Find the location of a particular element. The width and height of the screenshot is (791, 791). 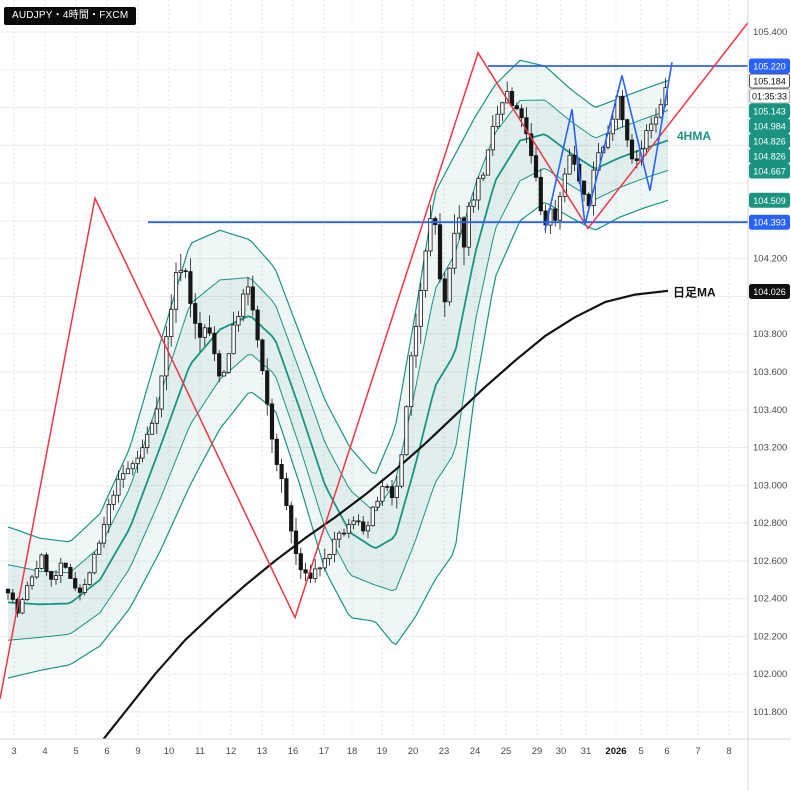

svg-text: 102.000 is located at coordinates (770, 674).